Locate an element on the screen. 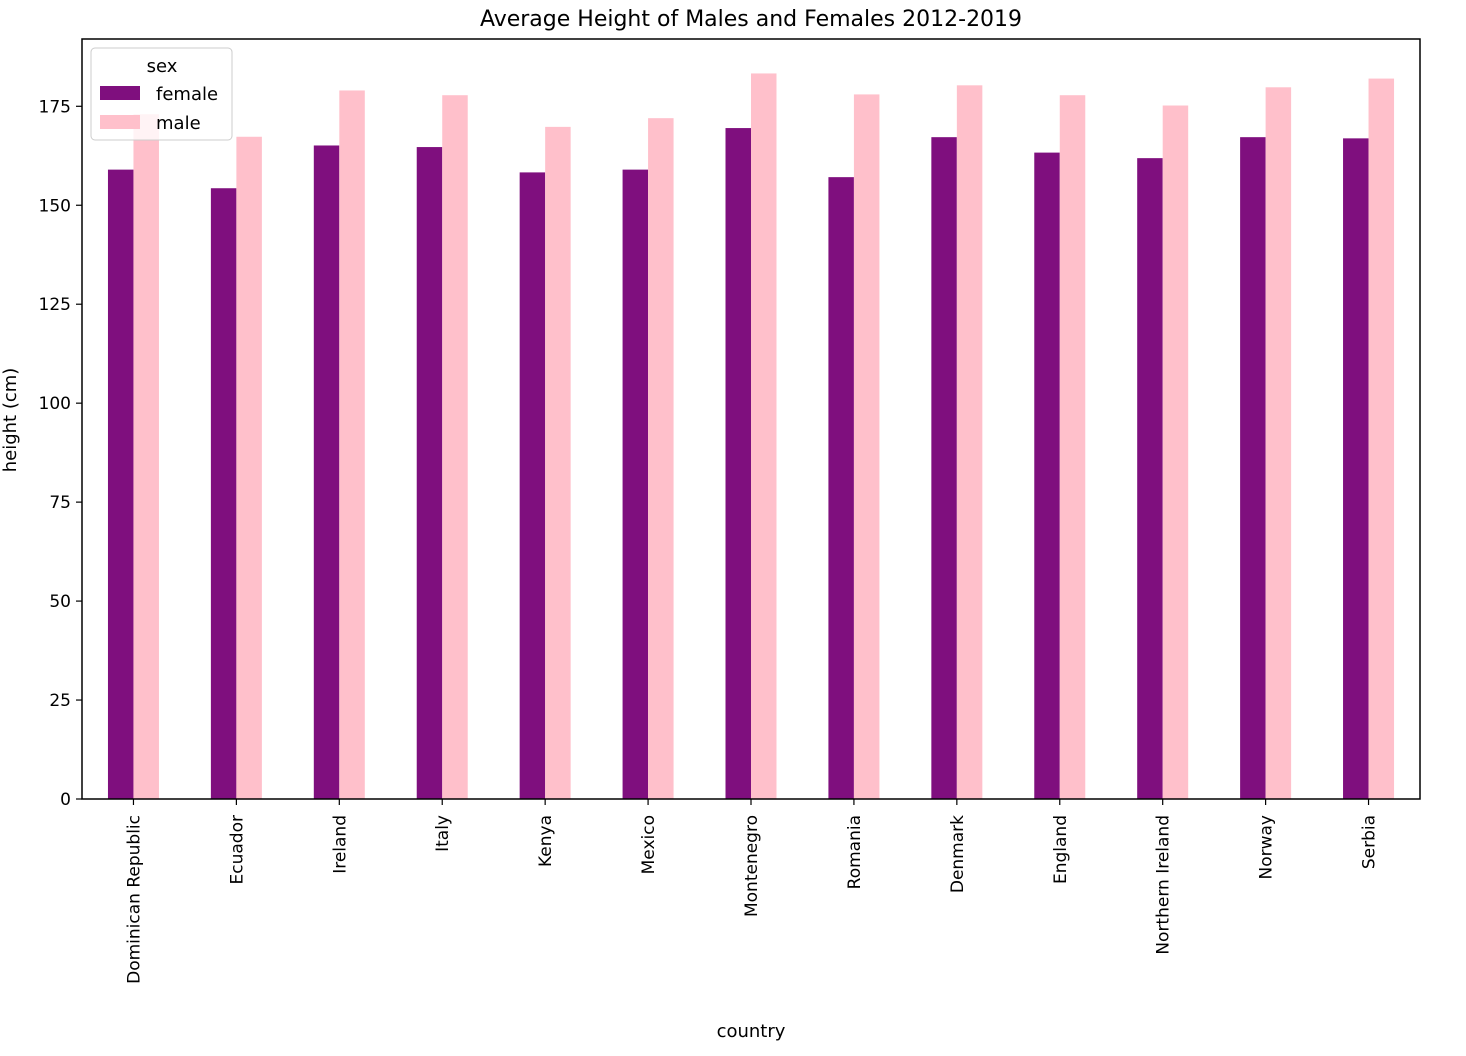 This screenshot has height=1056, width=1466. bar-male-kenya is located at coordinates (558, 462).